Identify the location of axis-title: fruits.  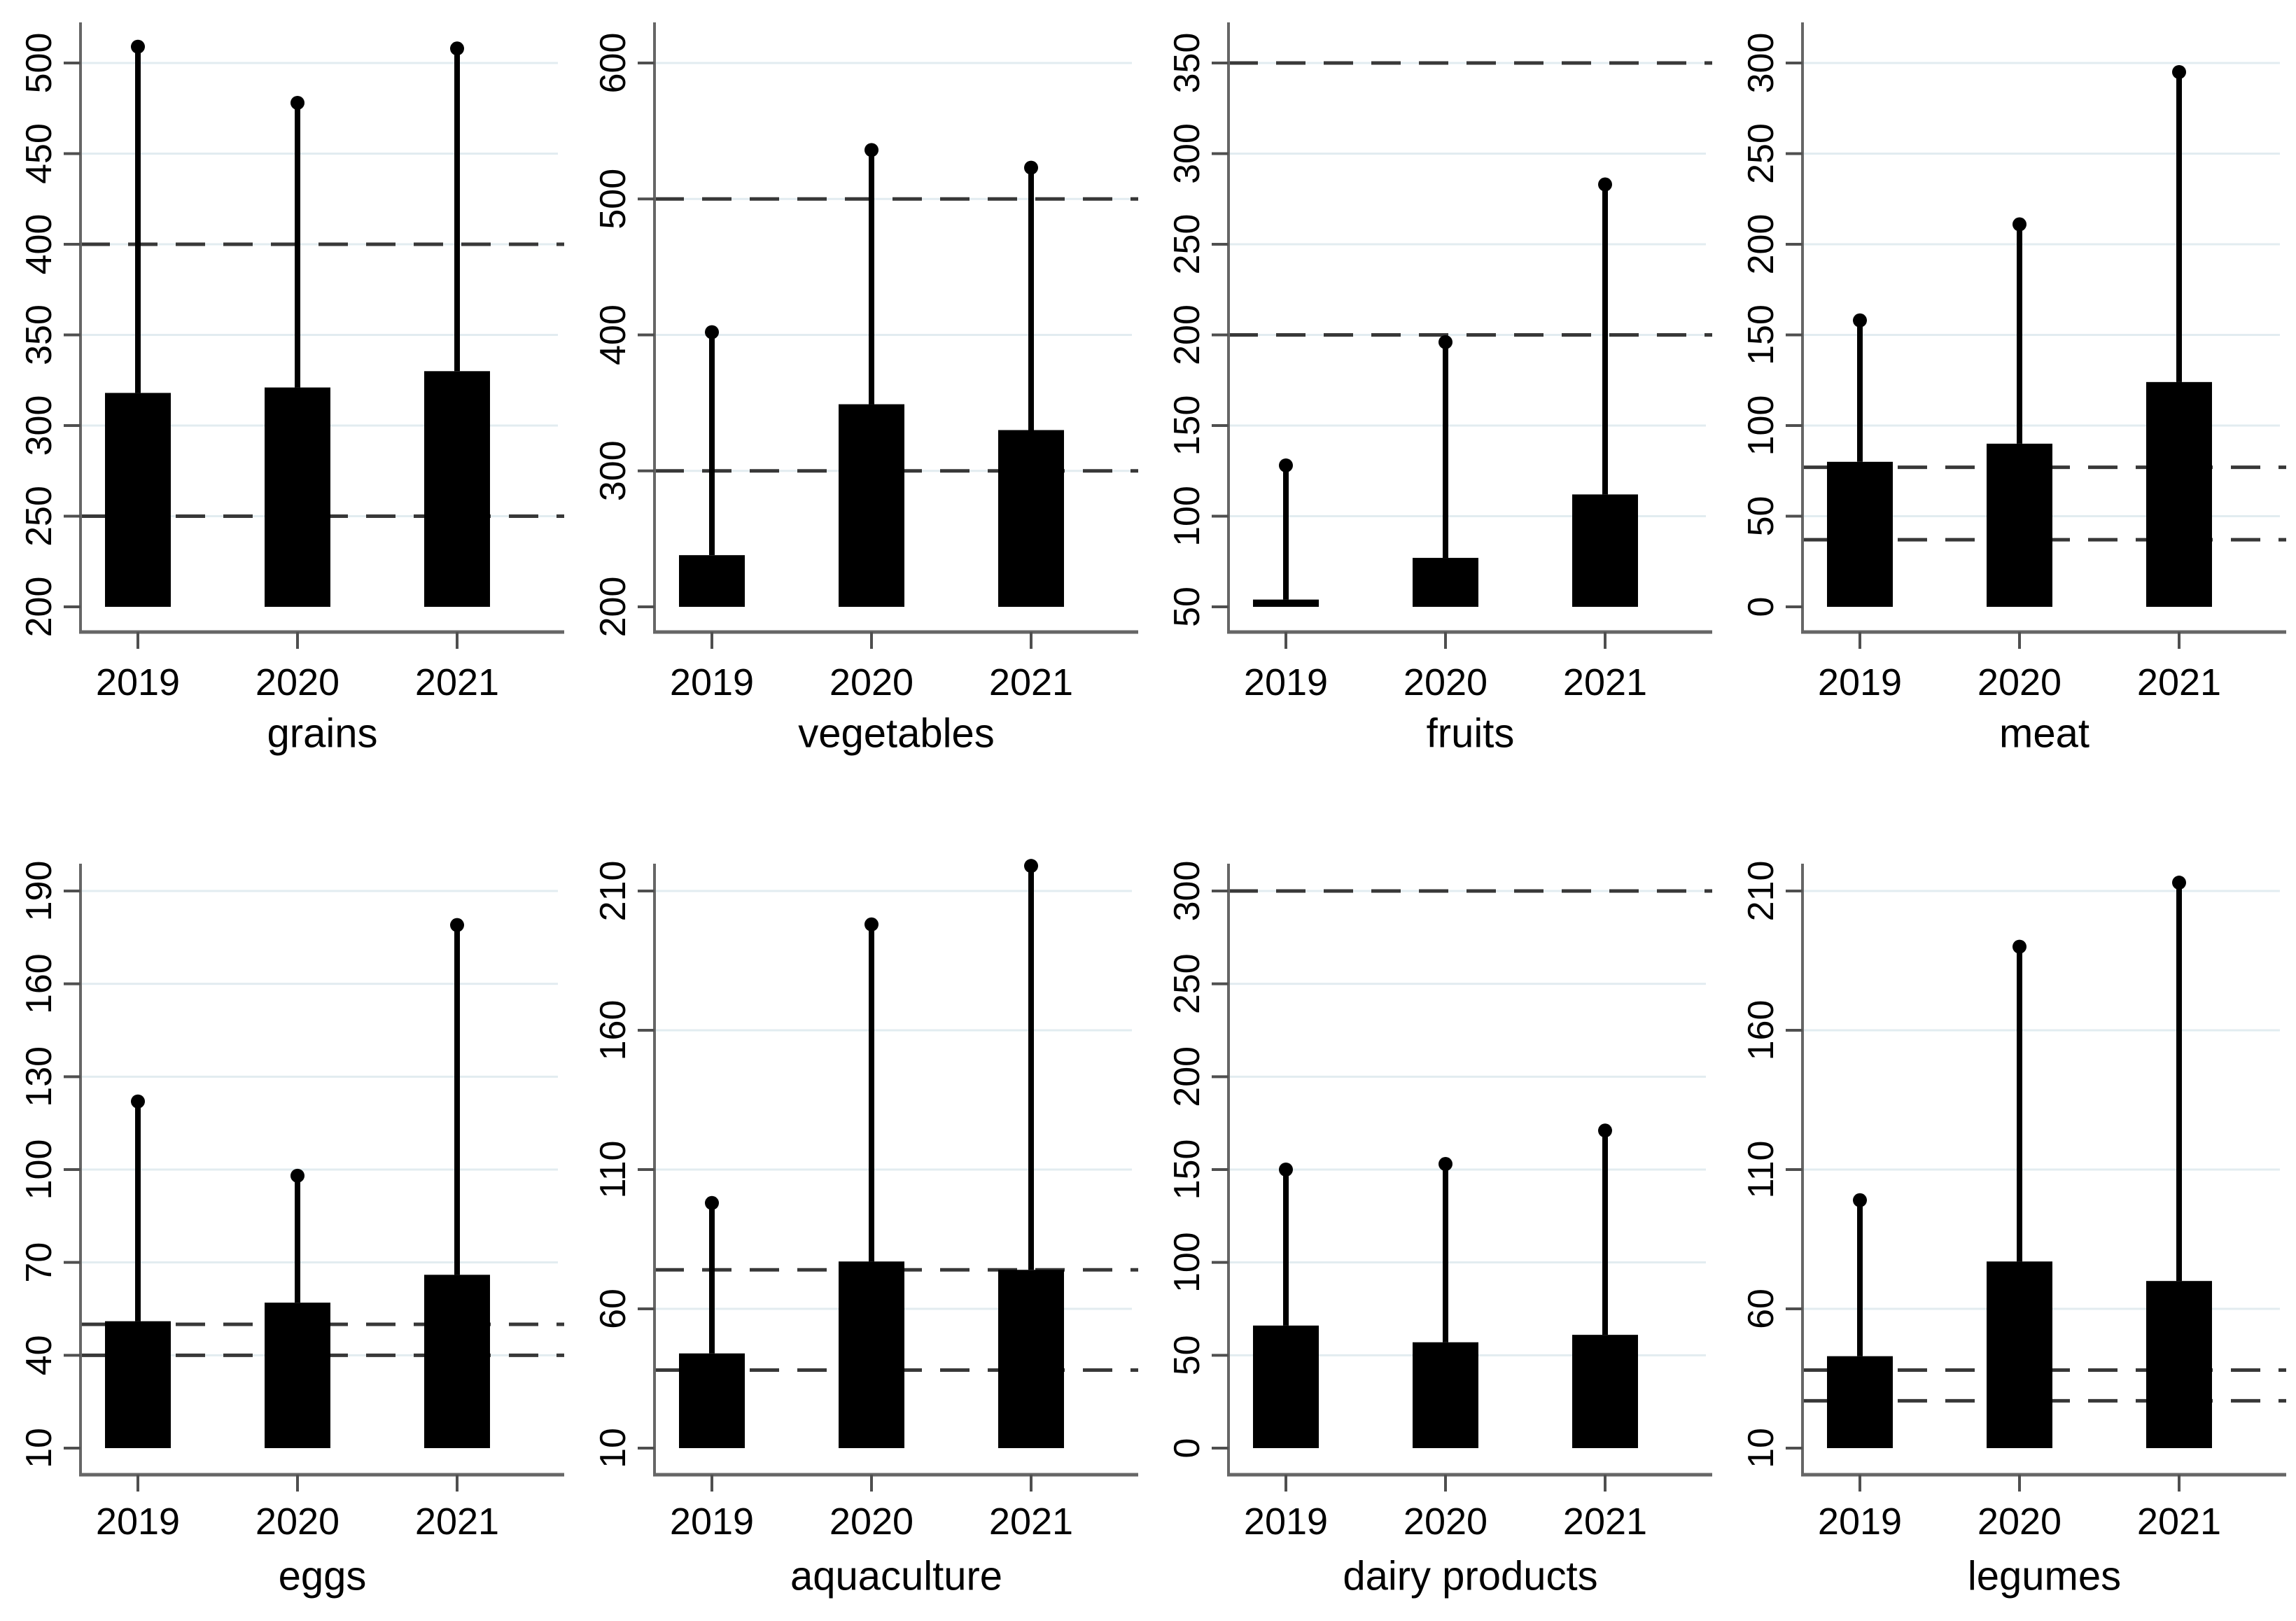
(1471, 734).